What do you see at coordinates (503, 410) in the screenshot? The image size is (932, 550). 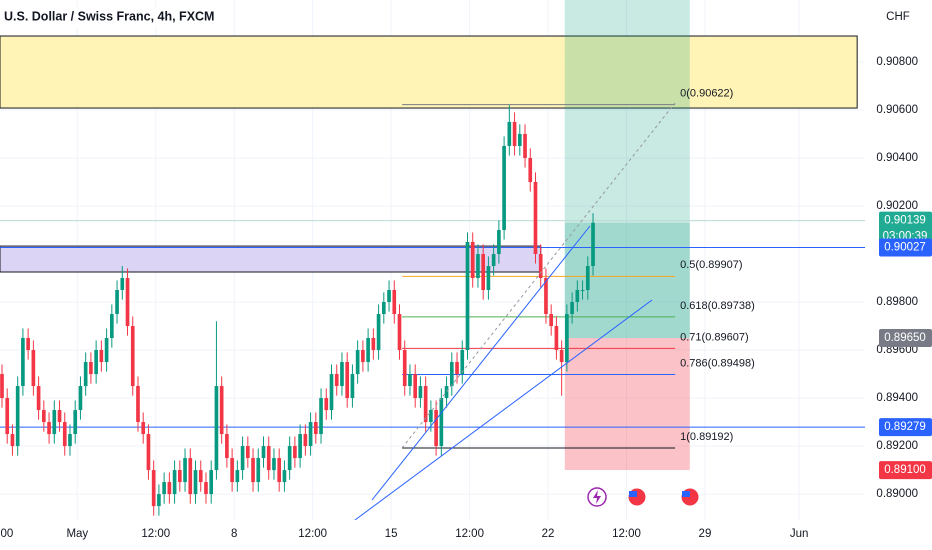 I see `trend-line` at bounding box center [503, 410].